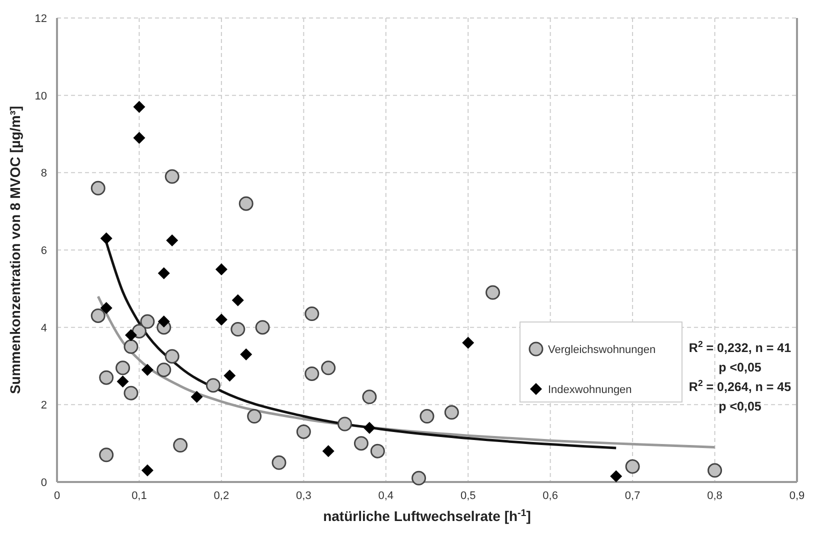 This screenshot has height=535, width=824. I want to click on y-tick-label: 0, so click(43, 483).